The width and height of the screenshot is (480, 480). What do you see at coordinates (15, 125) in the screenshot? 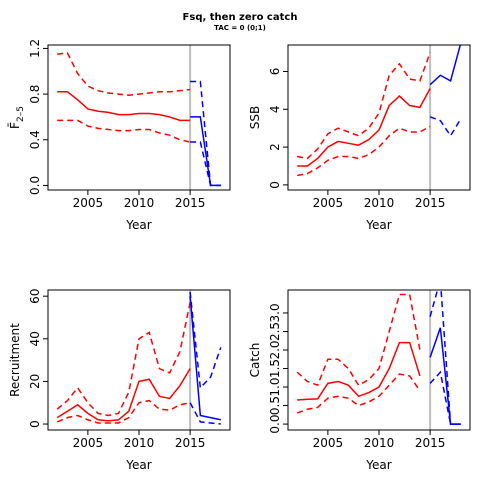
I see `y-axis-label-main: F̄` at bounding box center [15, 125].